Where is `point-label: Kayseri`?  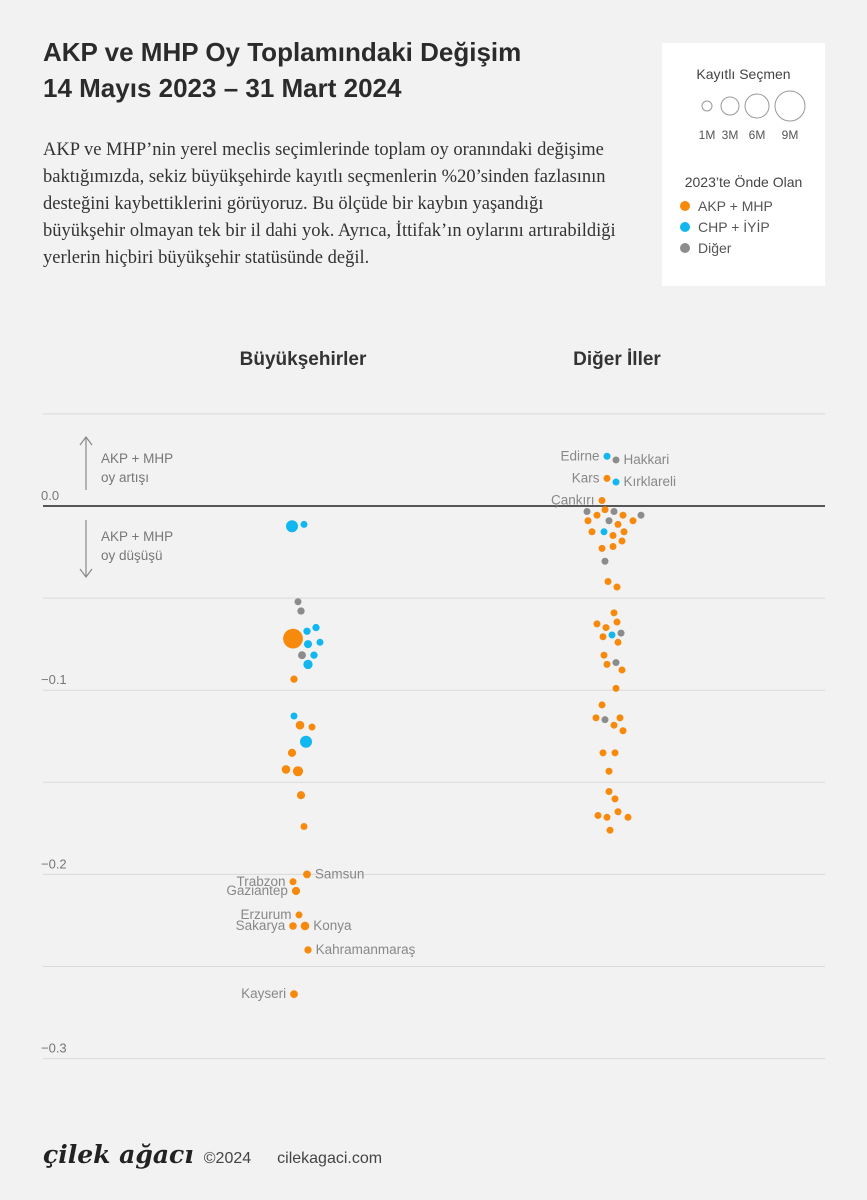 point-label: Kayseri is located at coordinates (263, 993).